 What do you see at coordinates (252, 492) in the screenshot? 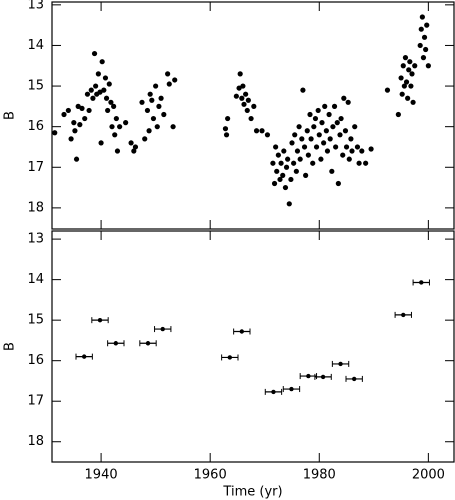
I see `x-axis-label: Time (yr)` at bounding box center [252, 492].